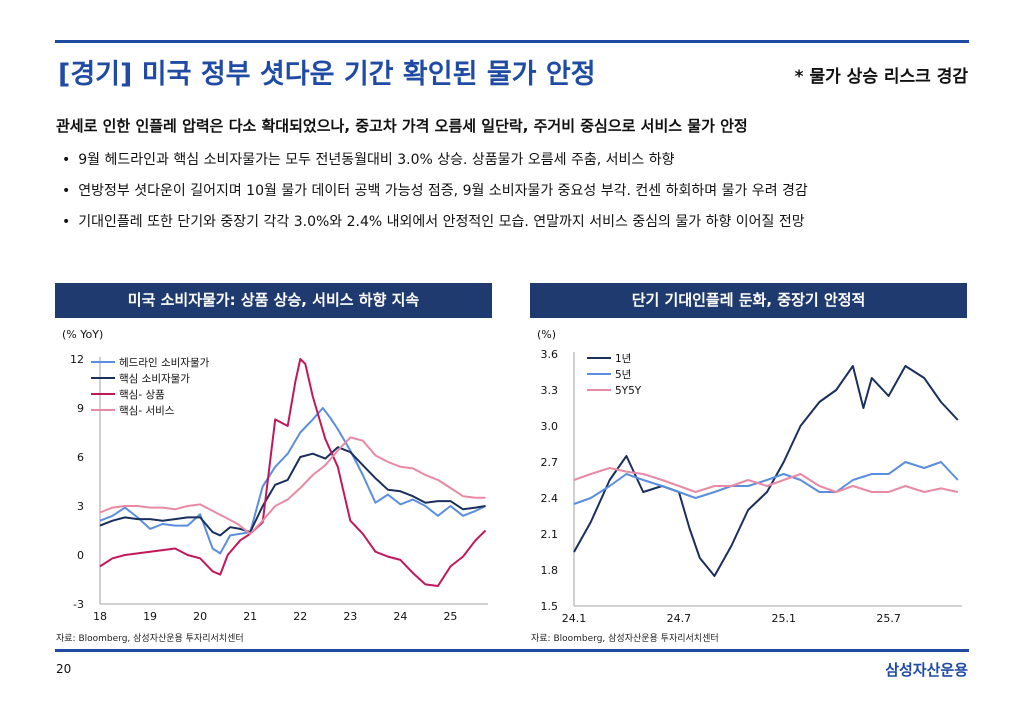 This screenshot has height=709, width=1024. I want to click on y-tick-label: 12, so click(77, 359).